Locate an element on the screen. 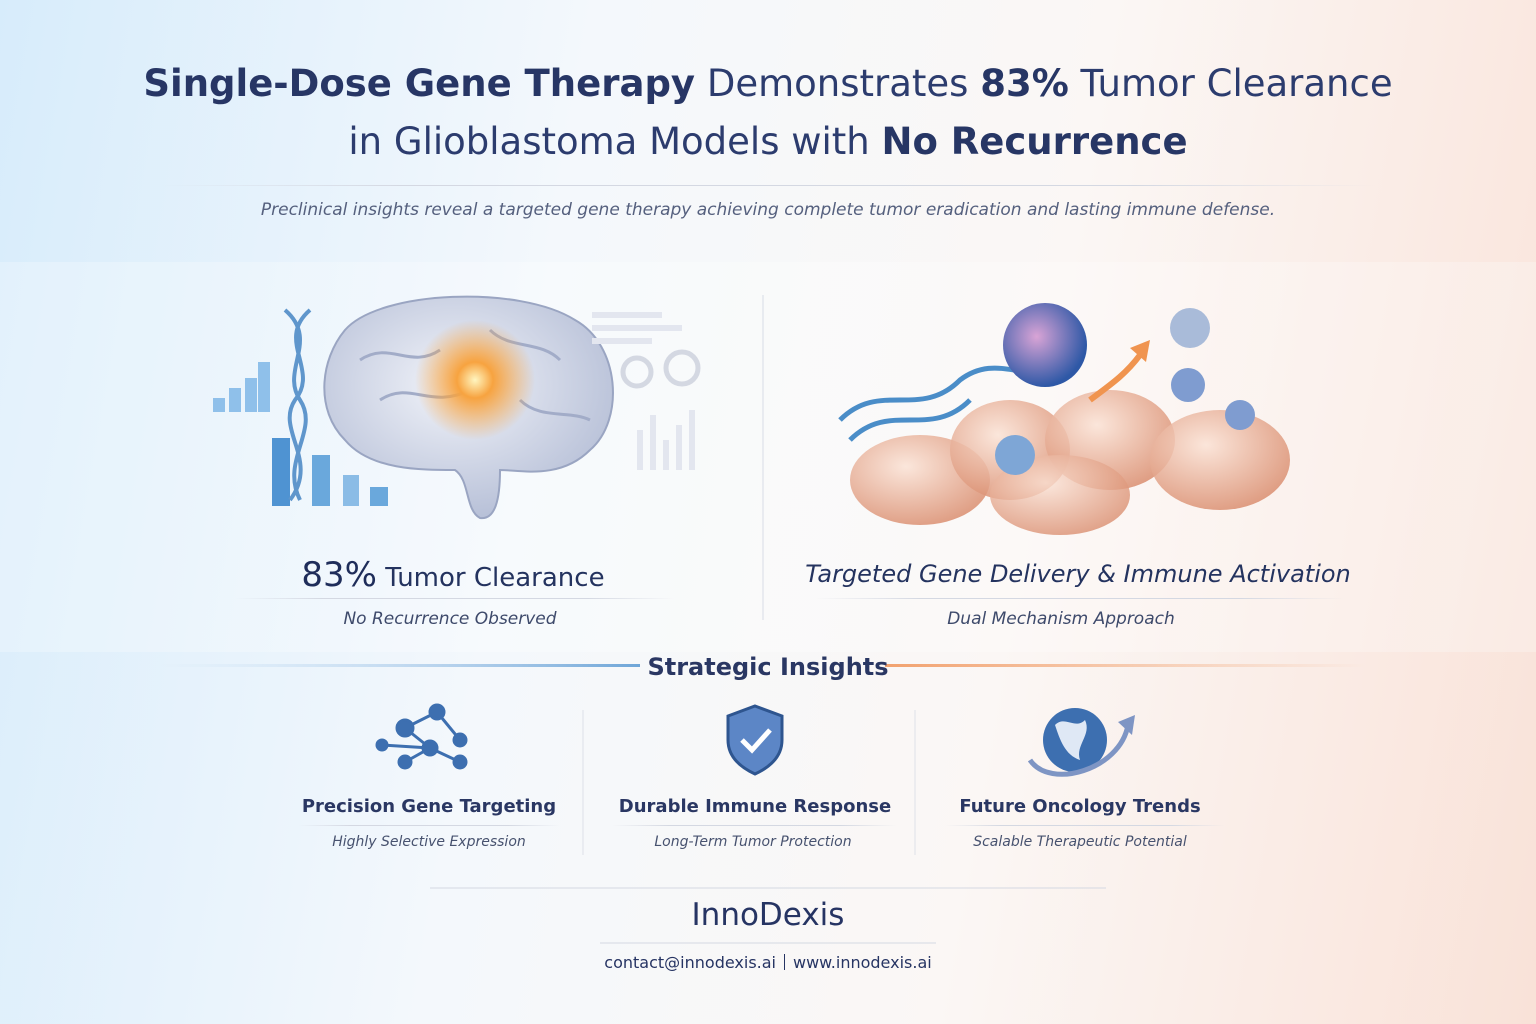 Image resolution: width=1536 pixels, height=1024 pixels. brand: InnoDexis is located at coordinates (768, 915).